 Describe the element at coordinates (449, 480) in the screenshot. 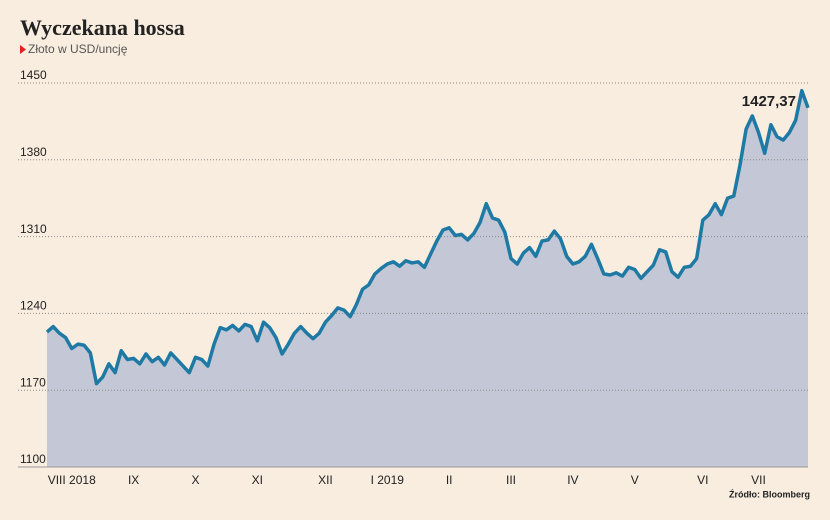

I see `x-tick-label: II` at that location.